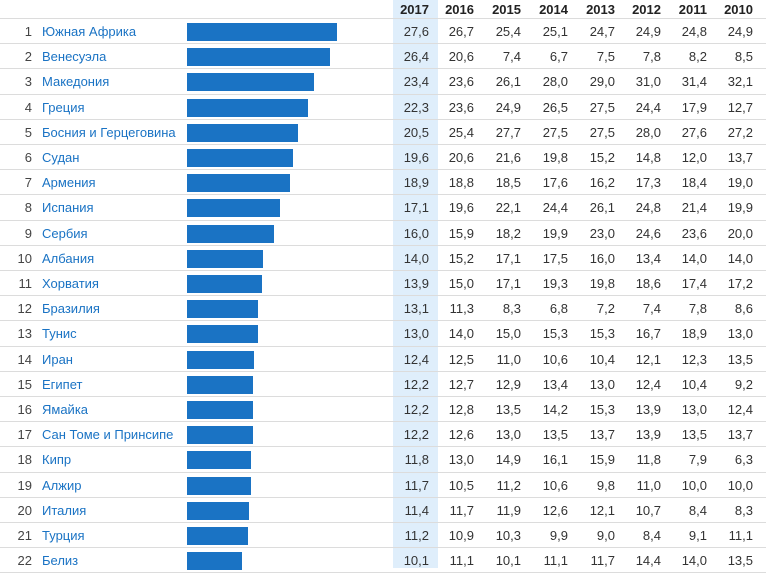 This screenshot has width=766, height=573. What do you see at coordinates (740, 107) in the screenshot?
I see `value-cell-2010: 12,7` at bounding box center [740, 107].